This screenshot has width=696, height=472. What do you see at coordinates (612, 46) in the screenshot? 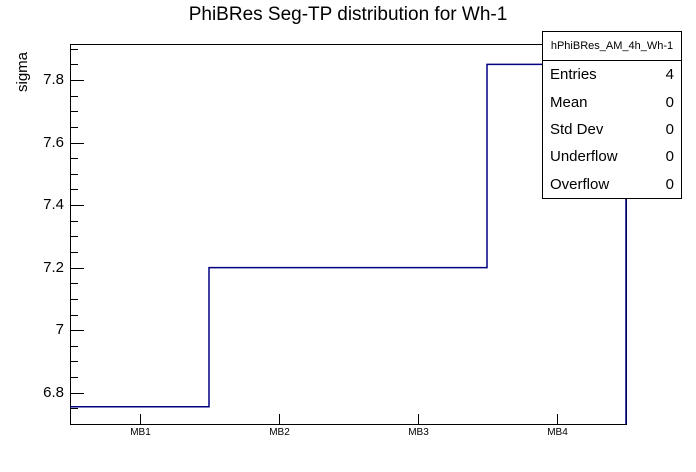
I see `stats-box-title: hPhiBRes_AM_4h_Wh-1` at bounding box center [612, 46].